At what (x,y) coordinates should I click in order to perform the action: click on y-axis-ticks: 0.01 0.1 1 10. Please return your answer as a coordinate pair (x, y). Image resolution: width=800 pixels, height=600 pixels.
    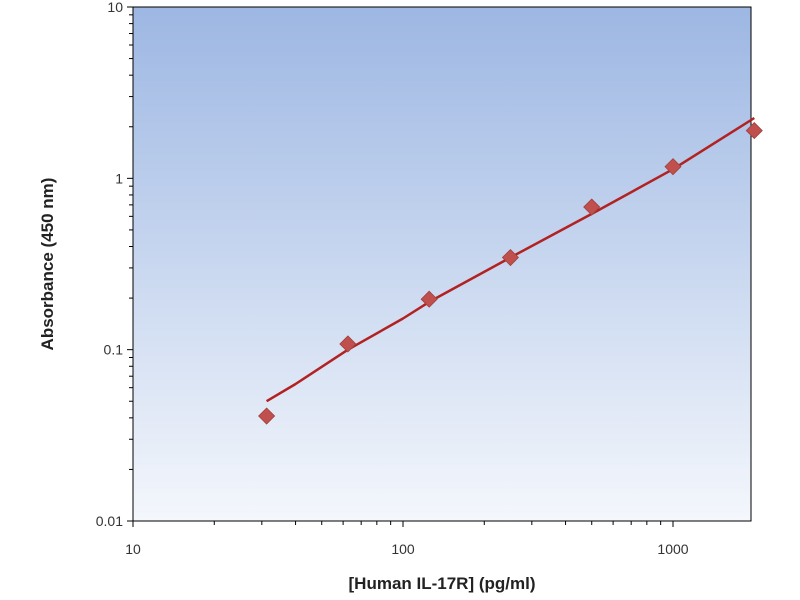
    Looking at the image, I should click on (114, 264).